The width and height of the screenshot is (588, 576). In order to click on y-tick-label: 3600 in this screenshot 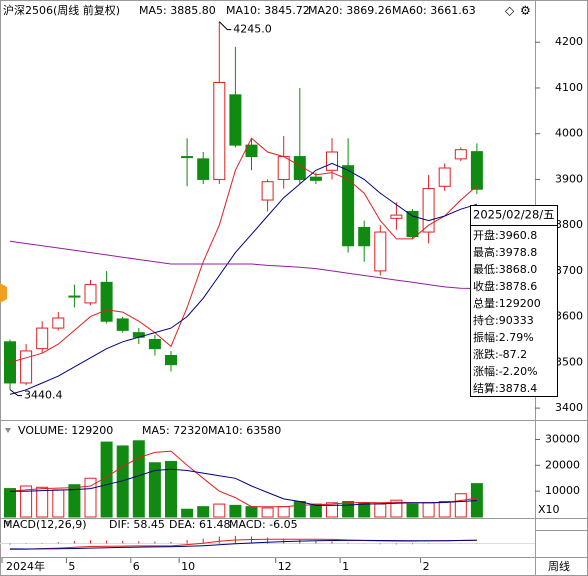, I will do `click(569, 316)`.